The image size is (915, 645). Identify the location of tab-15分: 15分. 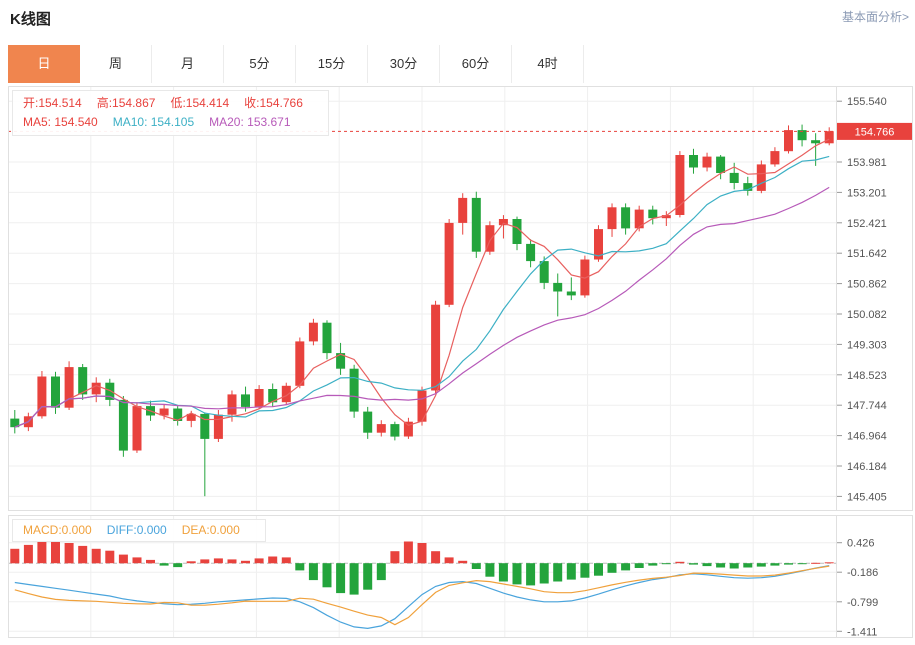
(332, 64).